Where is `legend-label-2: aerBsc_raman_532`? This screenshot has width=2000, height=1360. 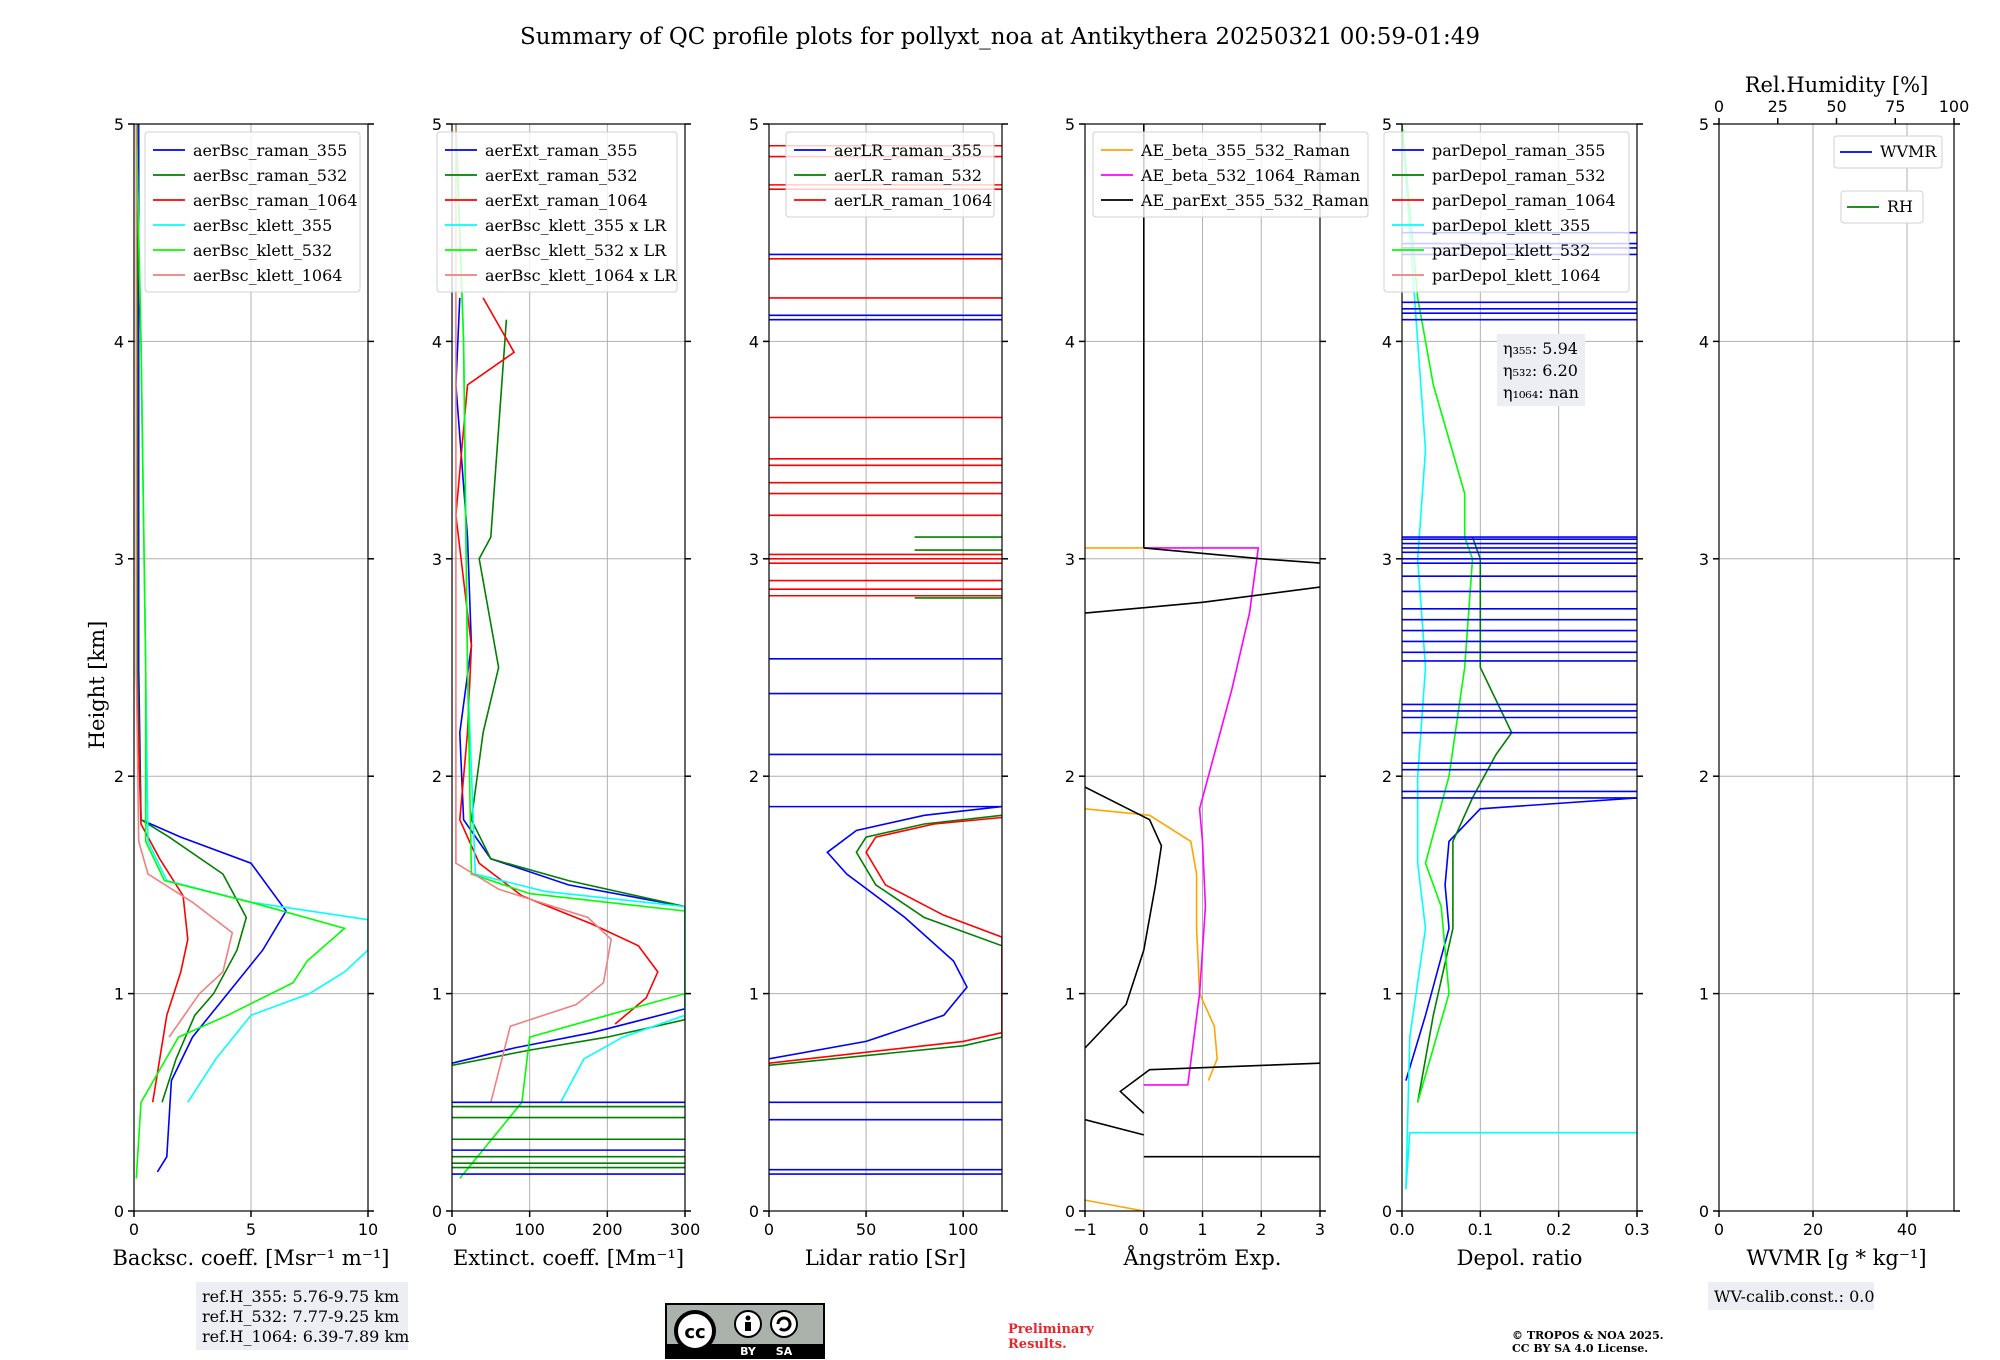
legend-label-2: aerBsc_raman_532 is located at coordinates (270, 175).